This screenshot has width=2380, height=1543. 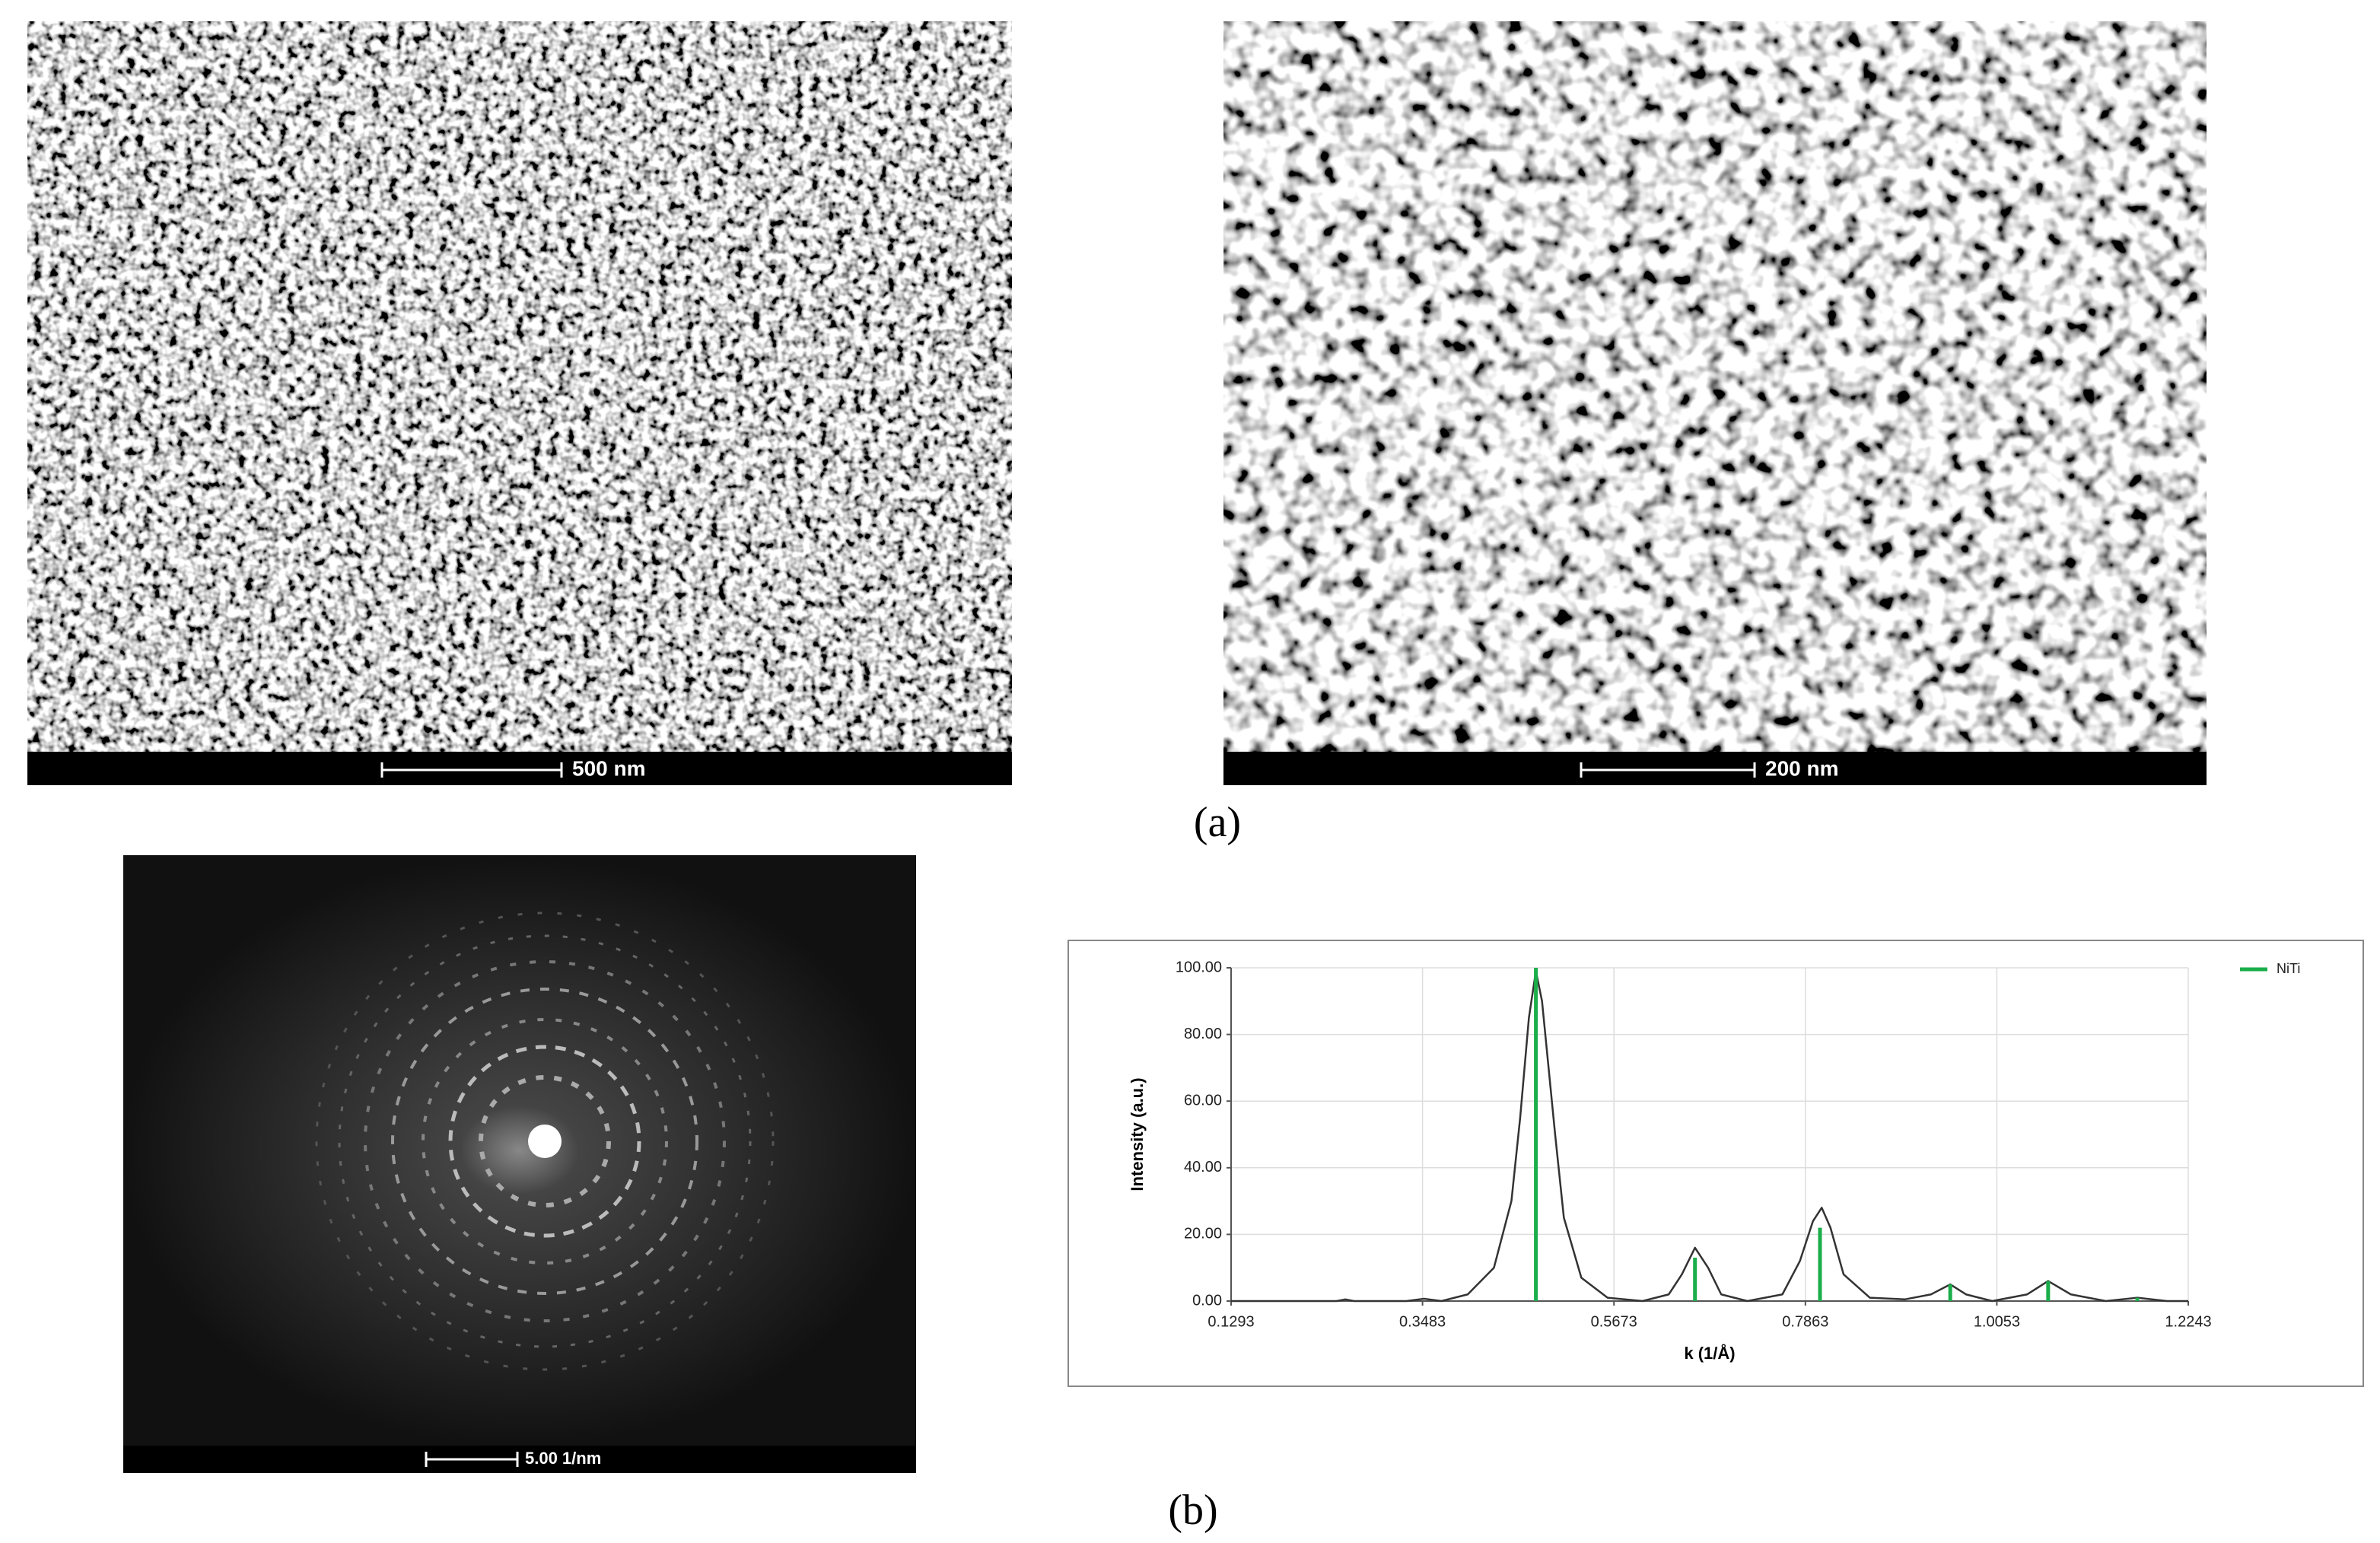 What do you see at coordinates (1207, 1300) in the screenshot?
I see `y-tick-label: 0.00` at bounding box center [1207, 1300].